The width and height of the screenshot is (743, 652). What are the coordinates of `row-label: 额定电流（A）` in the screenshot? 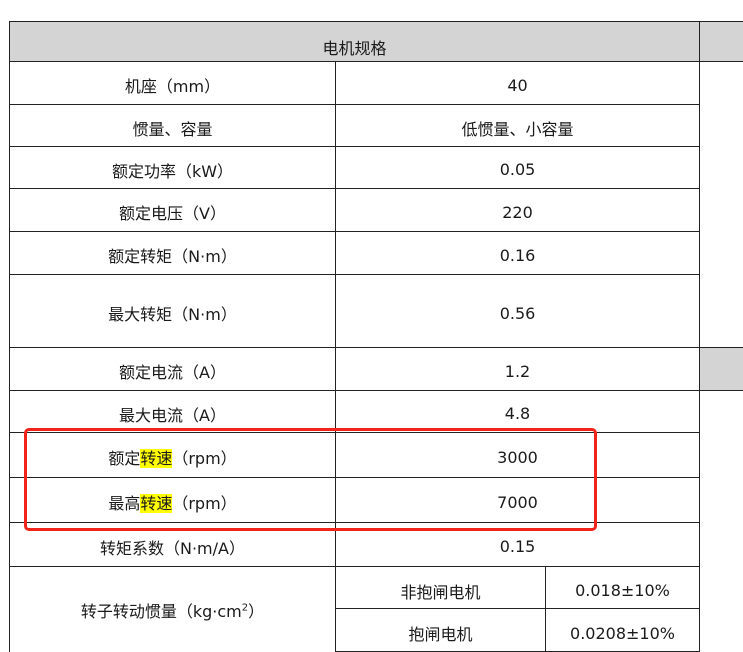 It's located at (172, 369).